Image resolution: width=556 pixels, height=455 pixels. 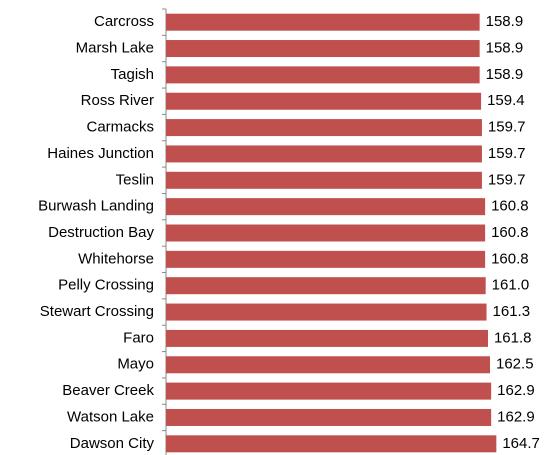 I want to click on value-label: 161.8, so click(x=513, y=337).